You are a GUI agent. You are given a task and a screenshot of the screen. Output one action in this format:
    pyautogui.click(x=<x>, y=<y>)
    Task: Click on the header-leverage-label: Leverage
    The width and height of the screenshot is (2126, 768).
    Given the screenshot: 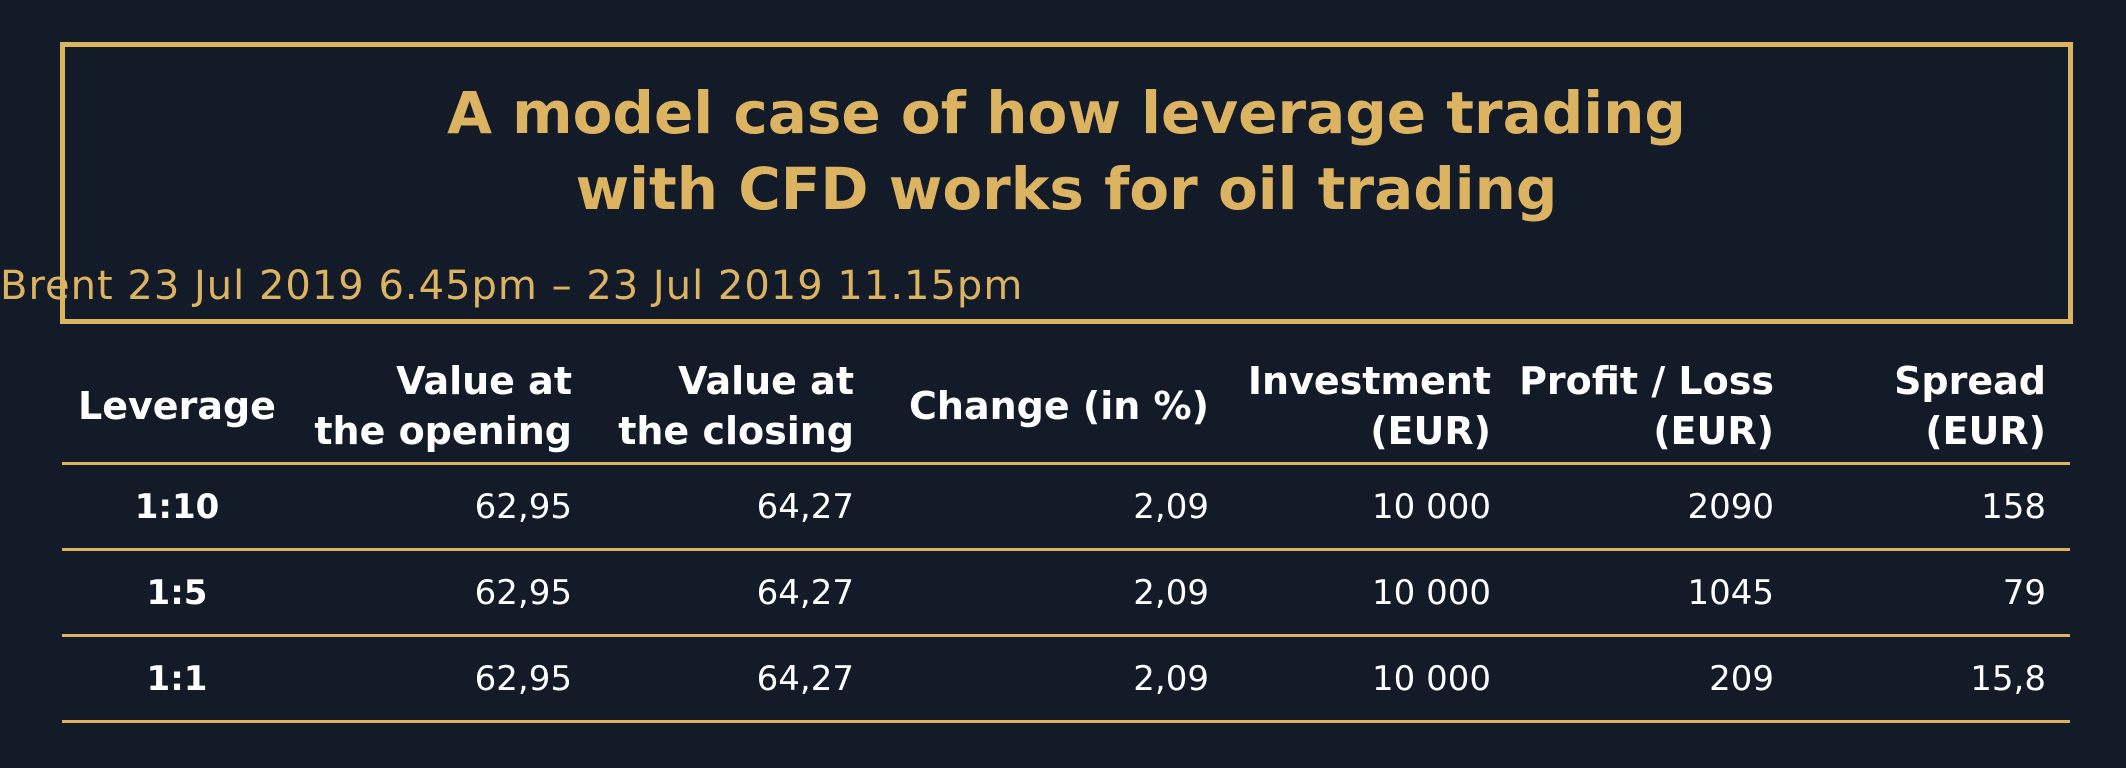 What is the action you would take?
    pyautogui.click(x=177, y=406)
    